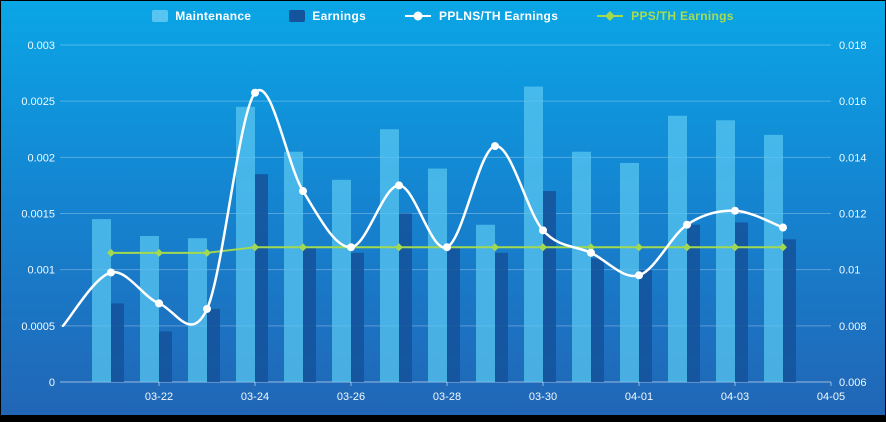  I want to click on svg-text: 03-26, so click(351, 397).